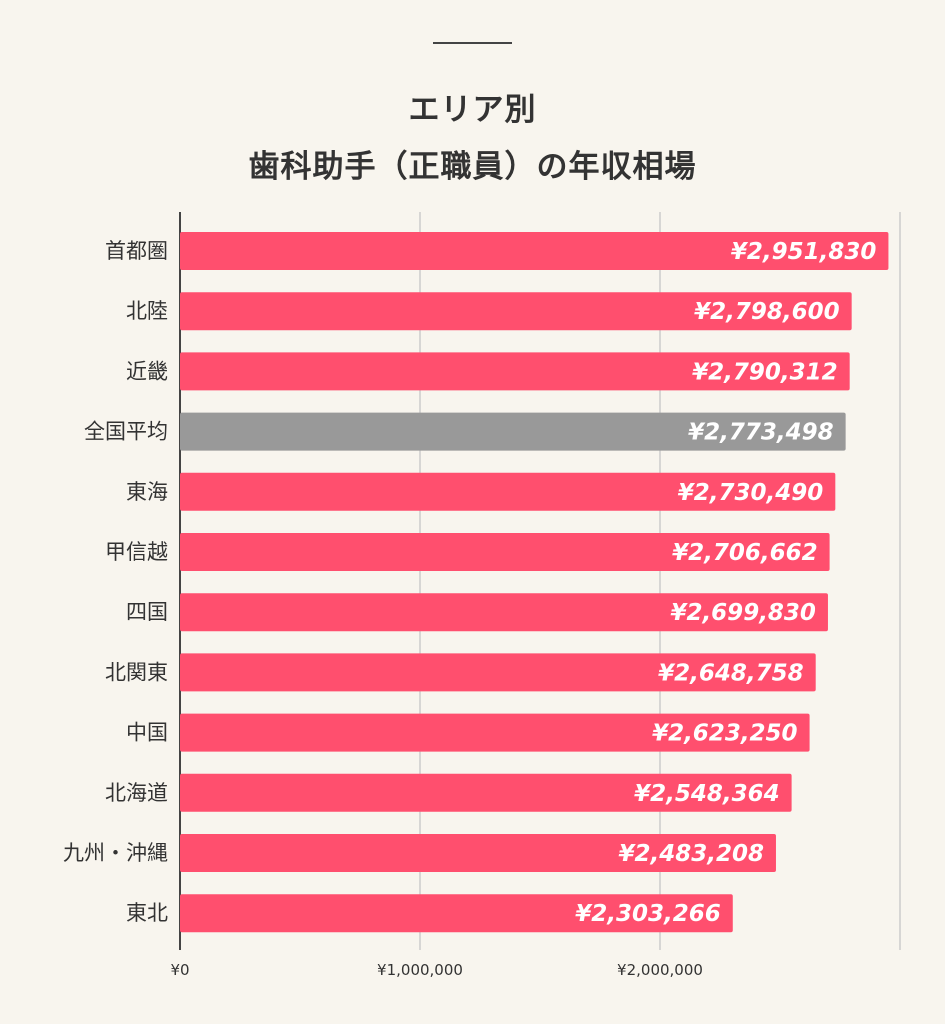 The image size is (945, 1024). I want to click on data-label: ¥2,951,830, so click(804, 252).